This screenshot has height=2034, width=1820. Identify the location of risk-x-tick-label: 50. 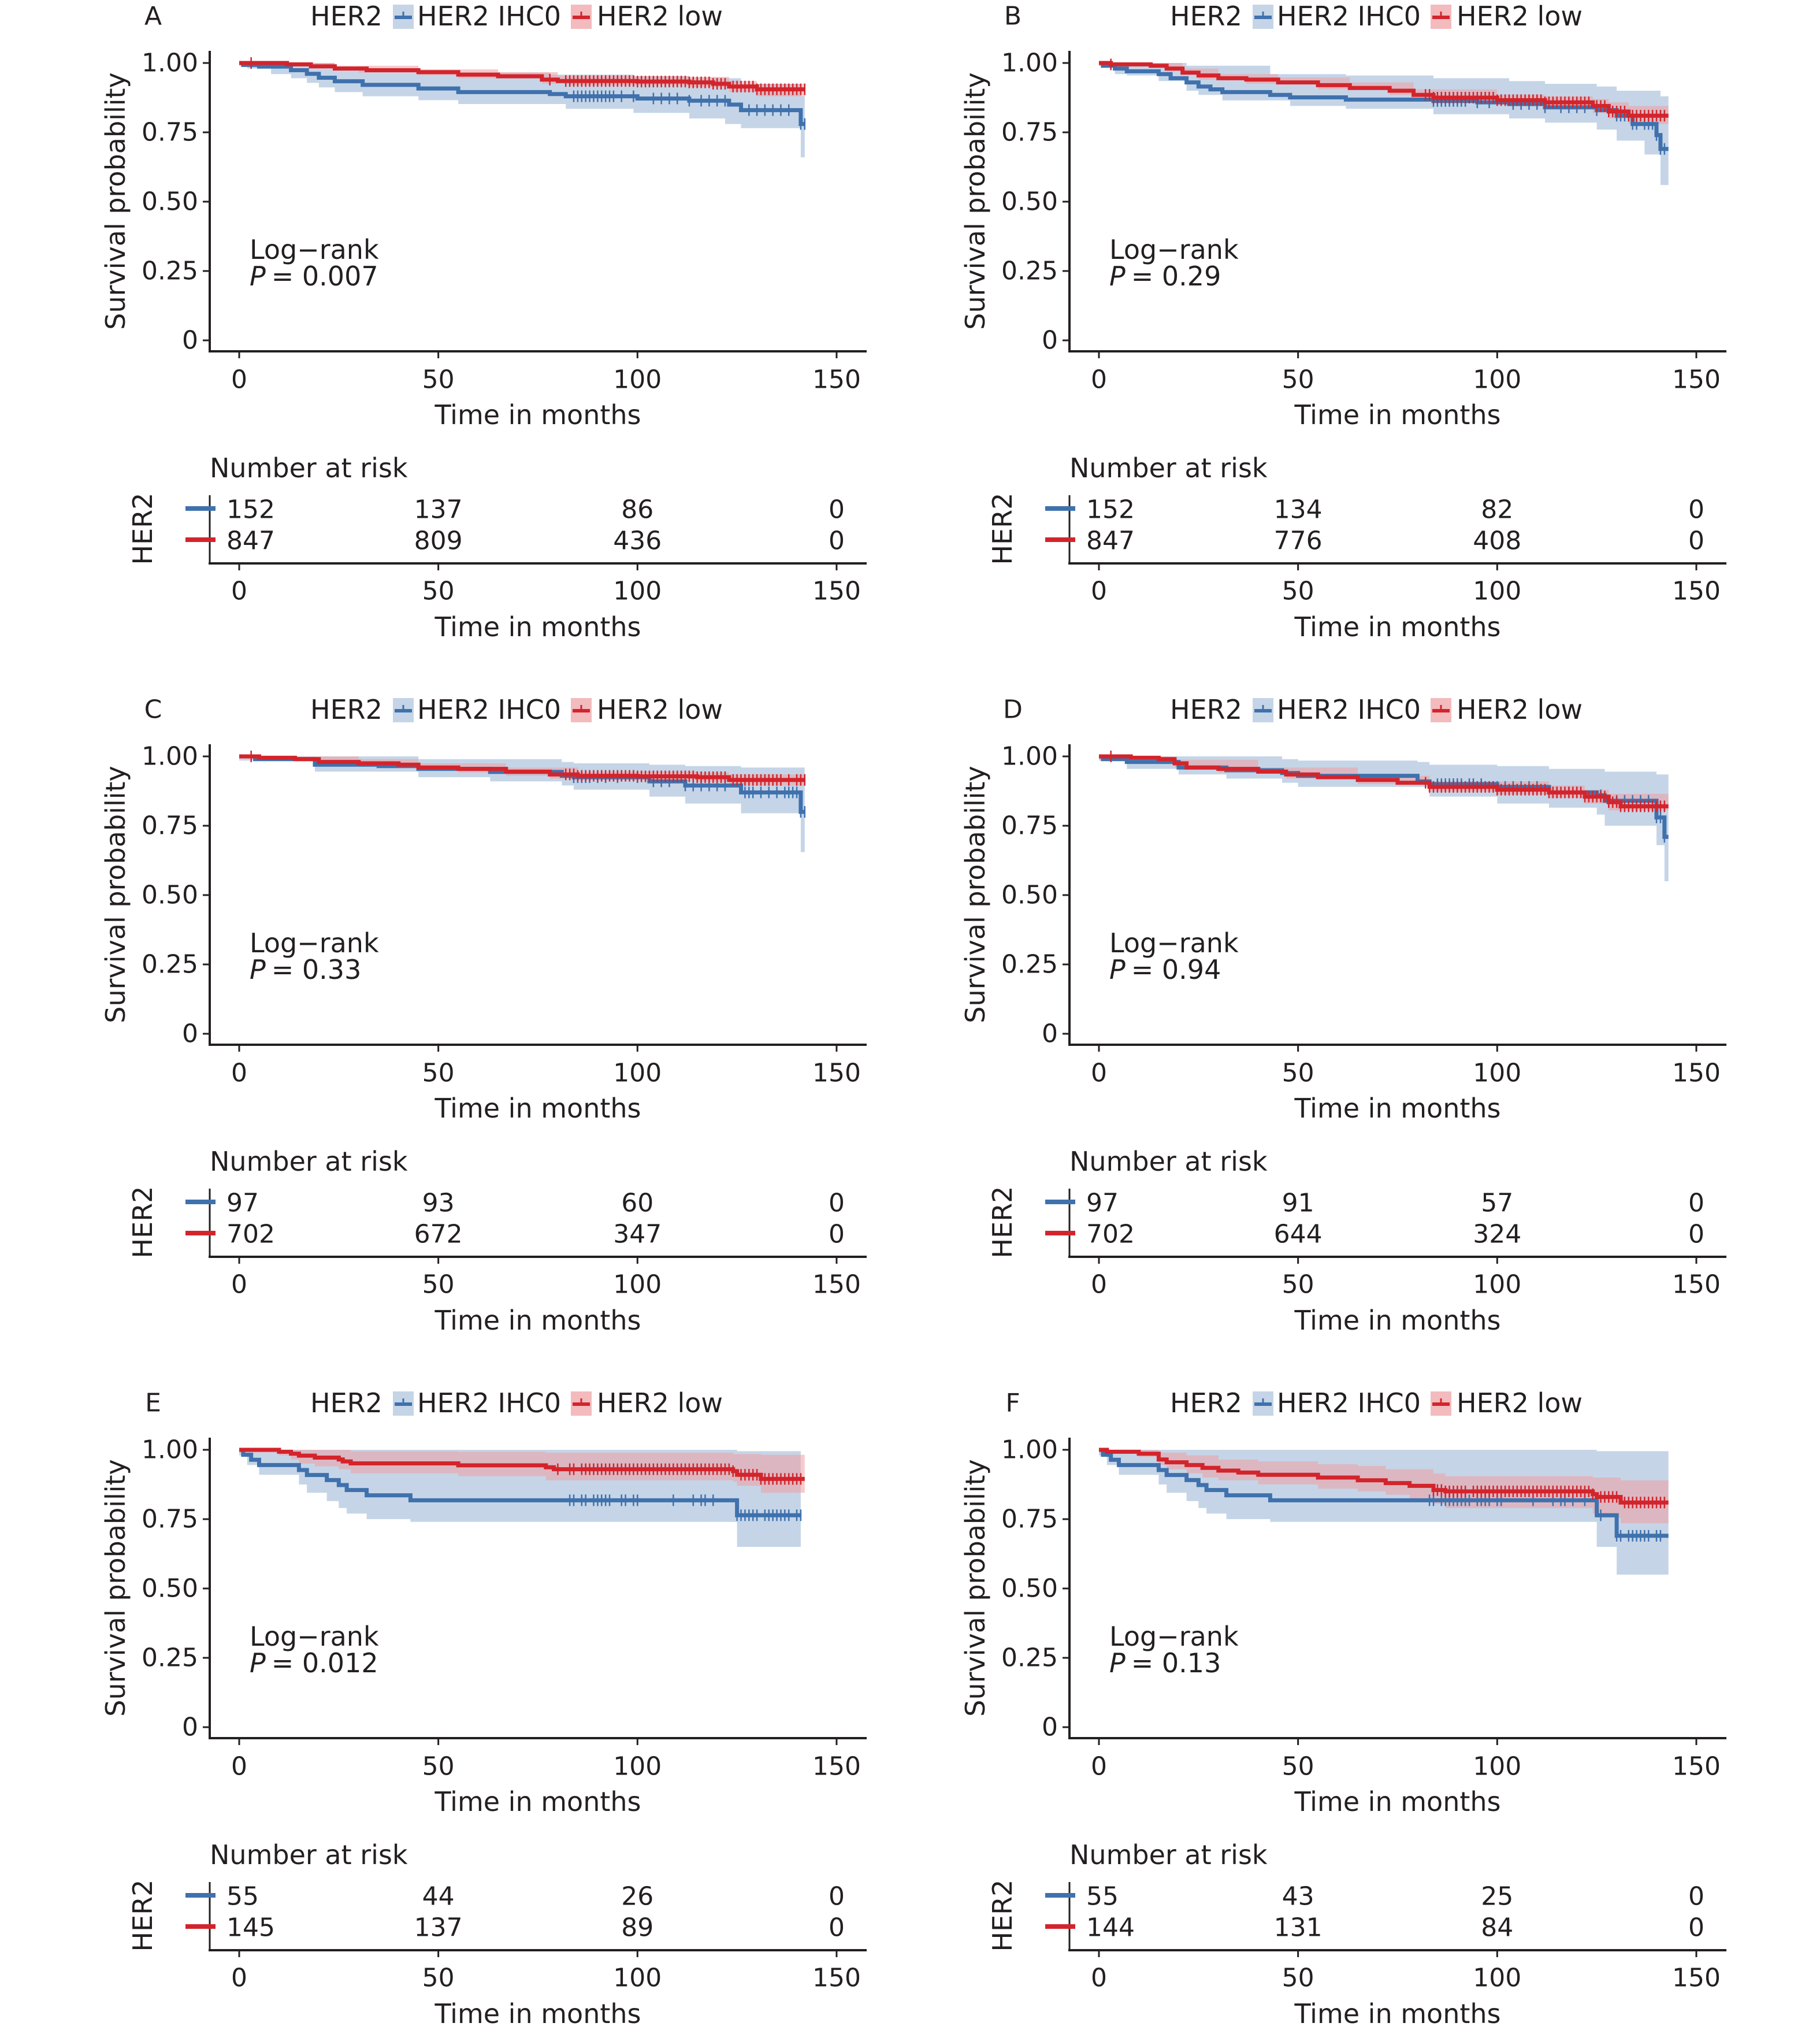
(438, 591).